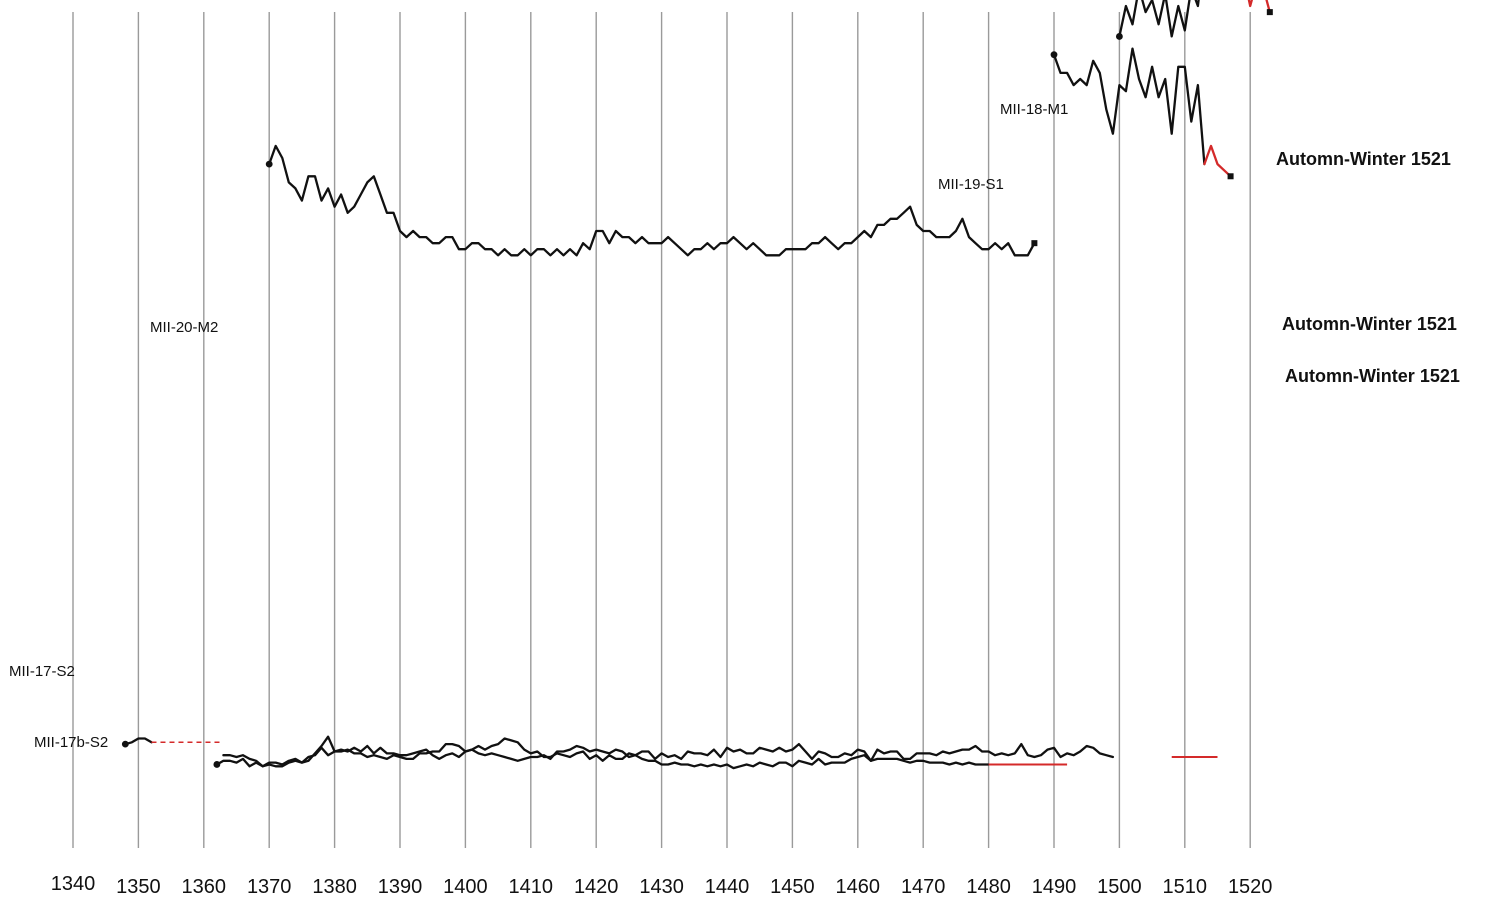 The image size is (1495, 908). What do you see at coordinates (1159, 19) in the screenshot?
I see `series-line-mii-18-m1` at bounding box center [1159, 19].